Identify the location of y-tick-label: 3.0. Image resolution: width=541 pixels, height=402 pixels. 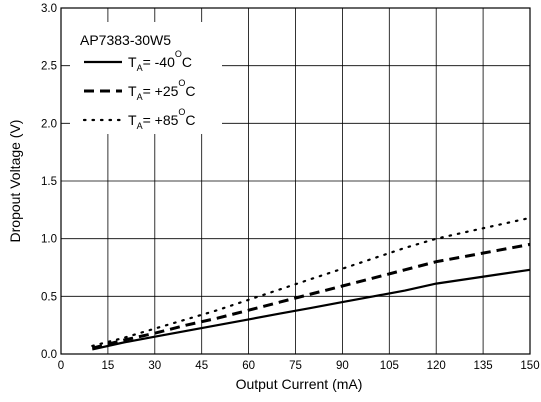
(49, 9).